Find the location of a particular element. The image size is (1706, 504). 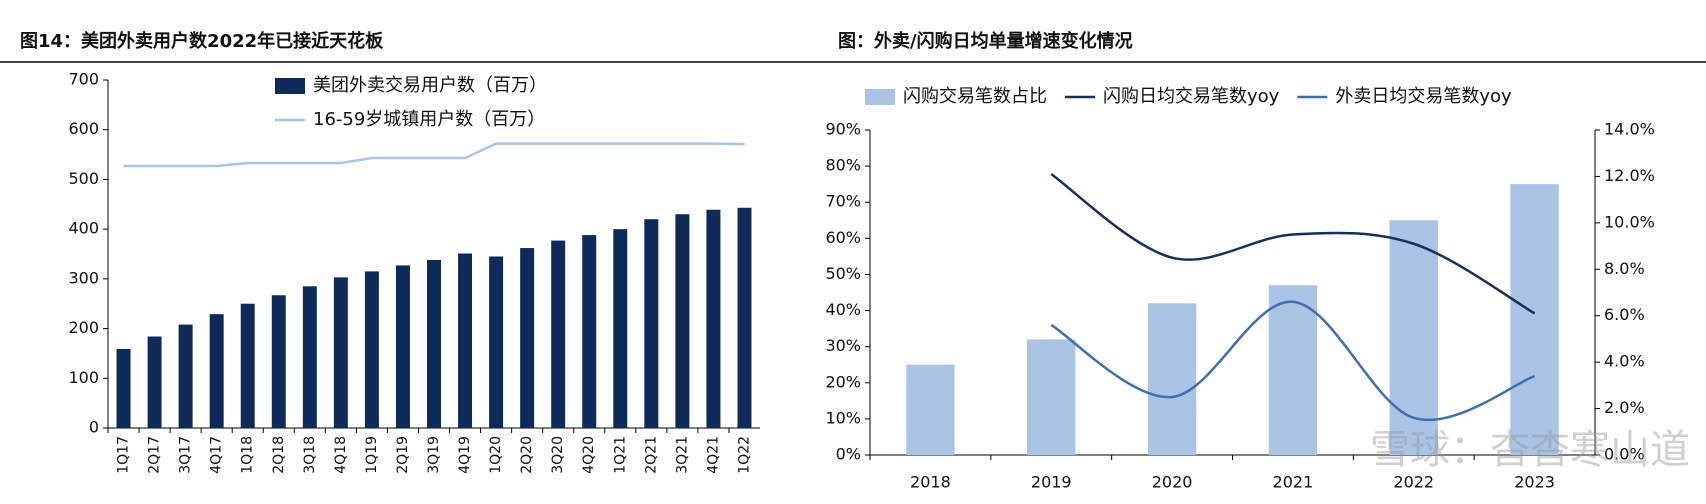

y-tick-label: 70% is located at coordinates (843, 201).